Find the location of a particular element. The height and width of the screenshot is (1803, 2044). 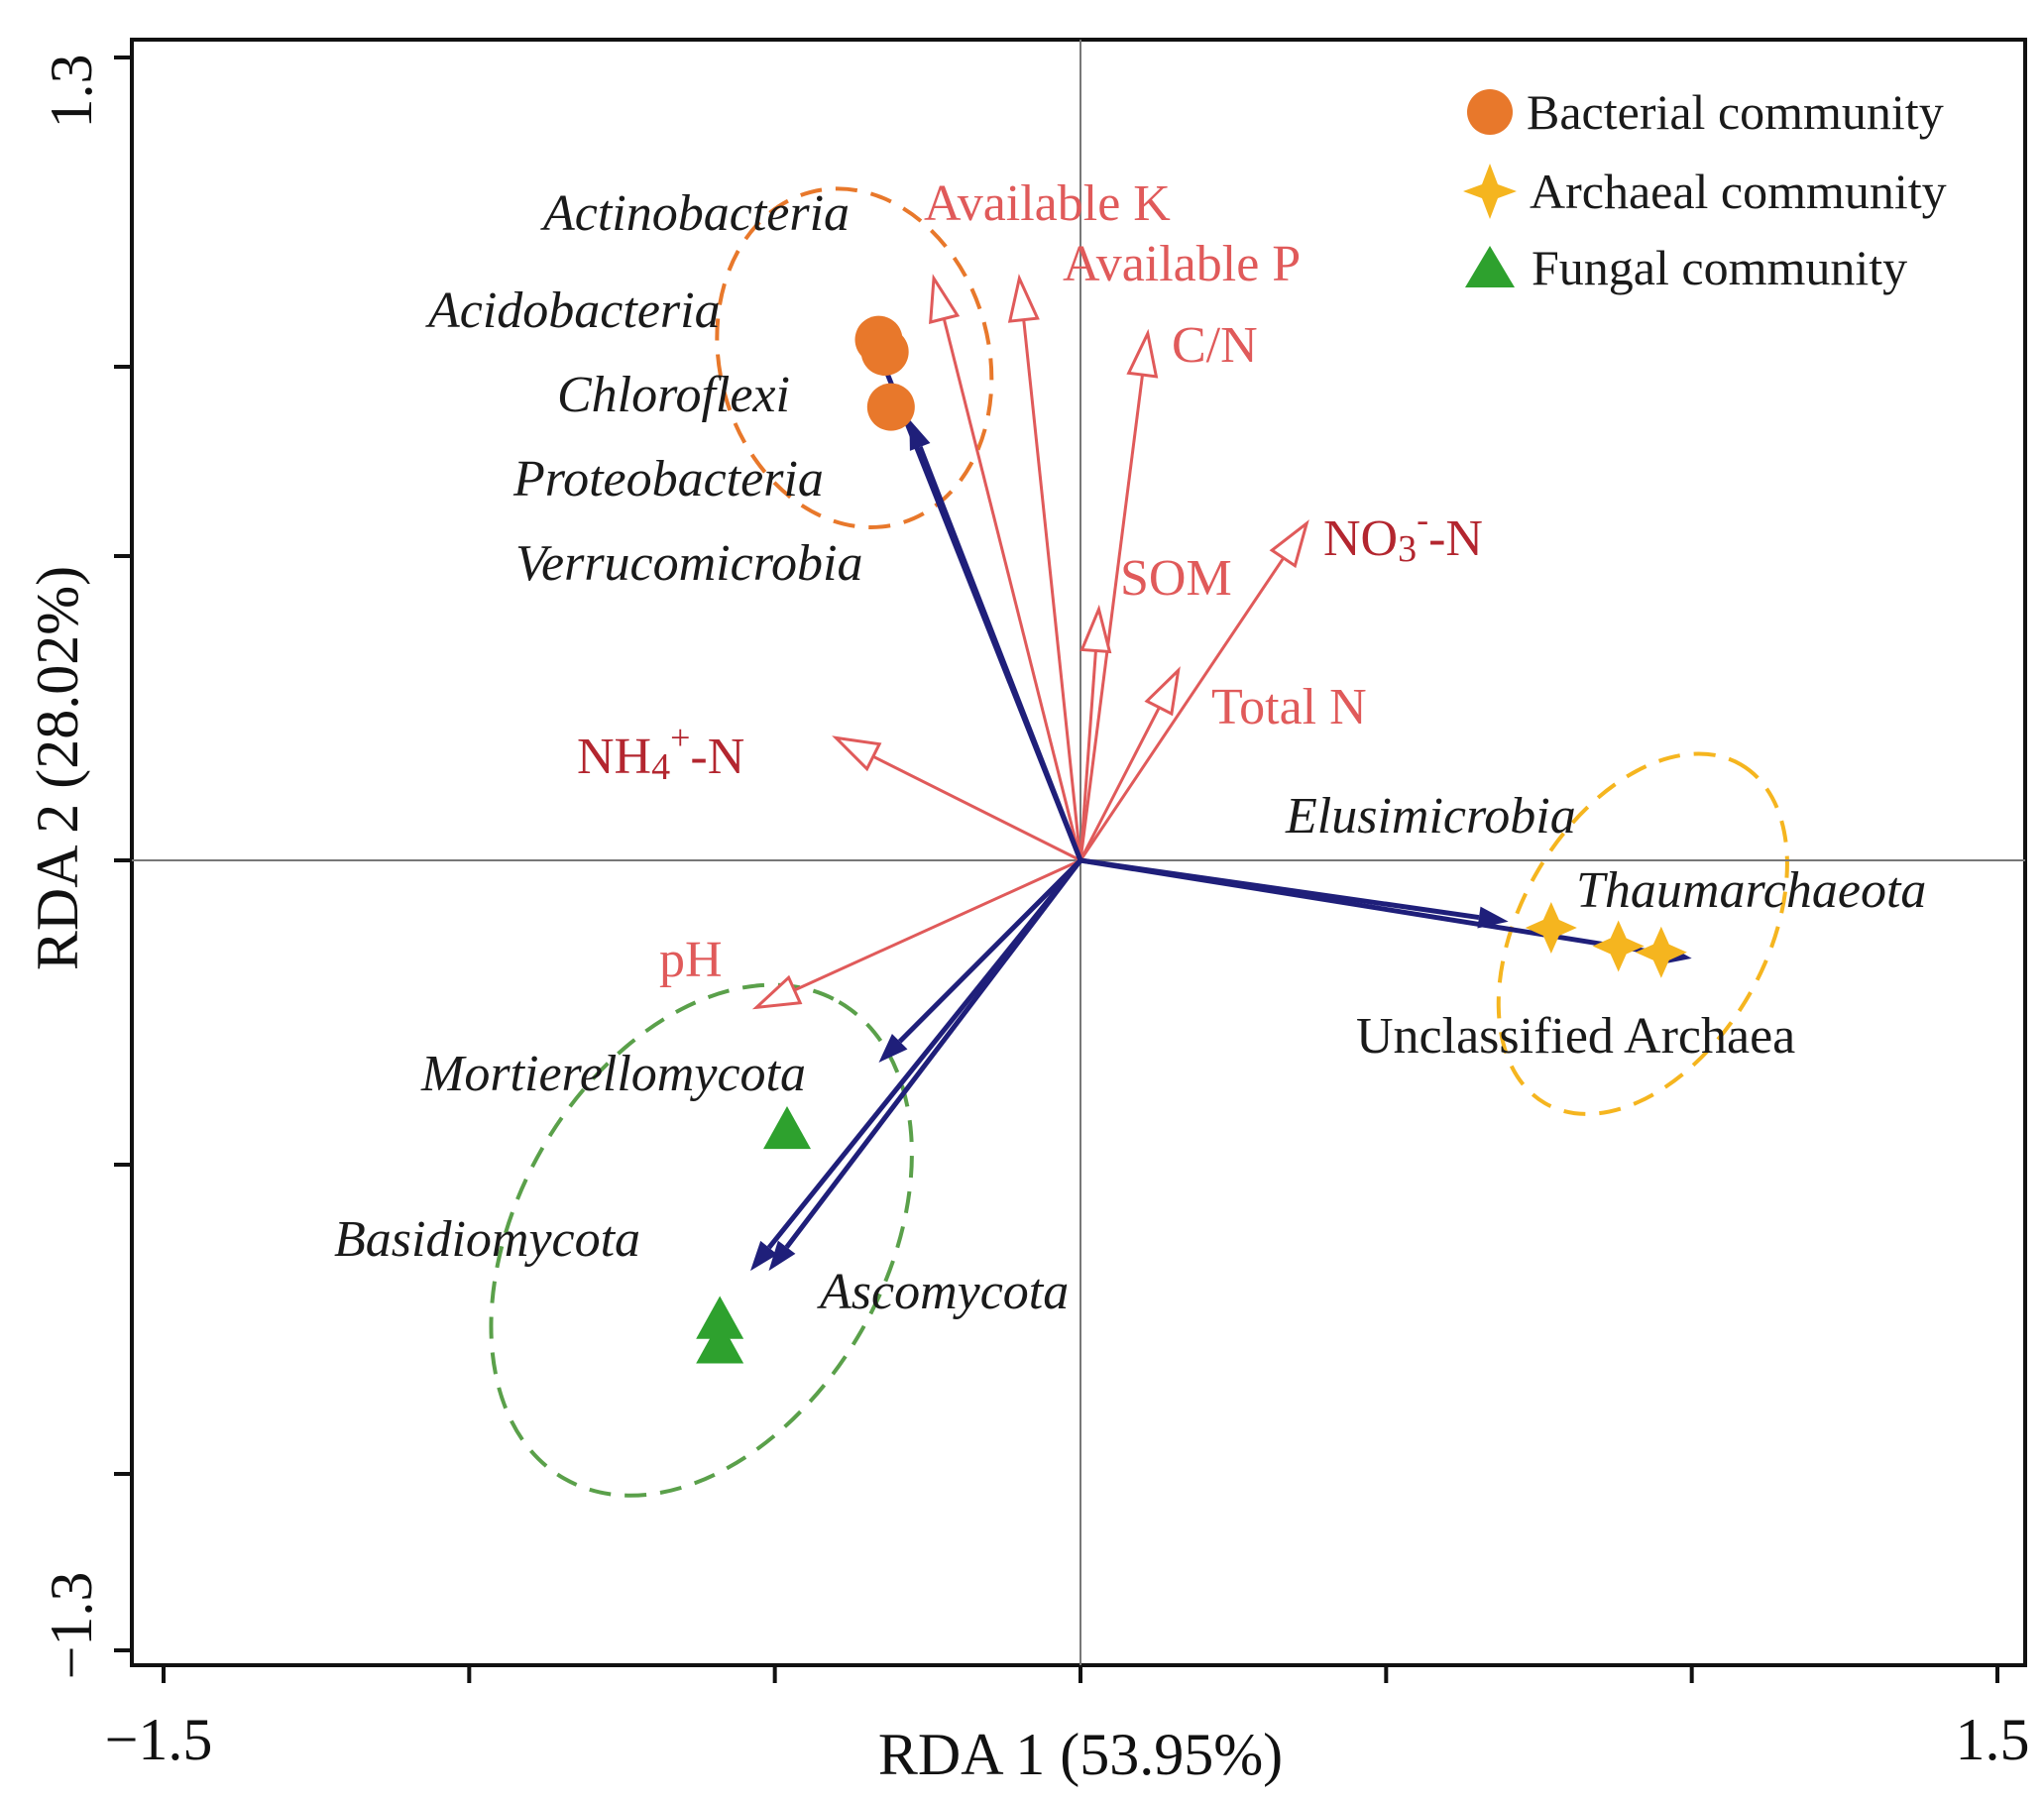

env-label-som: SOM is located at coordinates (1176, 578).